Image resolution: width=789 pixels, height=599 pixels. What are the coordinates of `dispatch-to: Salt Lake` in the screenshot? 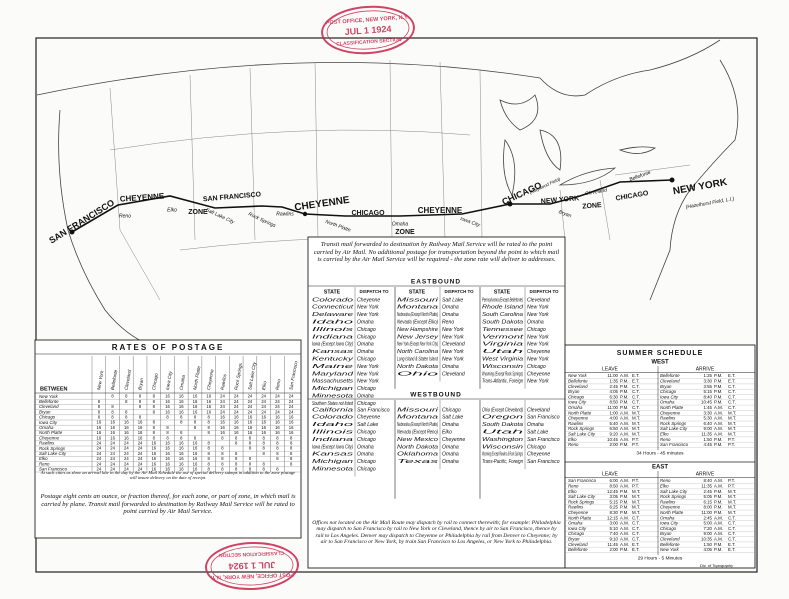 It's located at (367, 425).